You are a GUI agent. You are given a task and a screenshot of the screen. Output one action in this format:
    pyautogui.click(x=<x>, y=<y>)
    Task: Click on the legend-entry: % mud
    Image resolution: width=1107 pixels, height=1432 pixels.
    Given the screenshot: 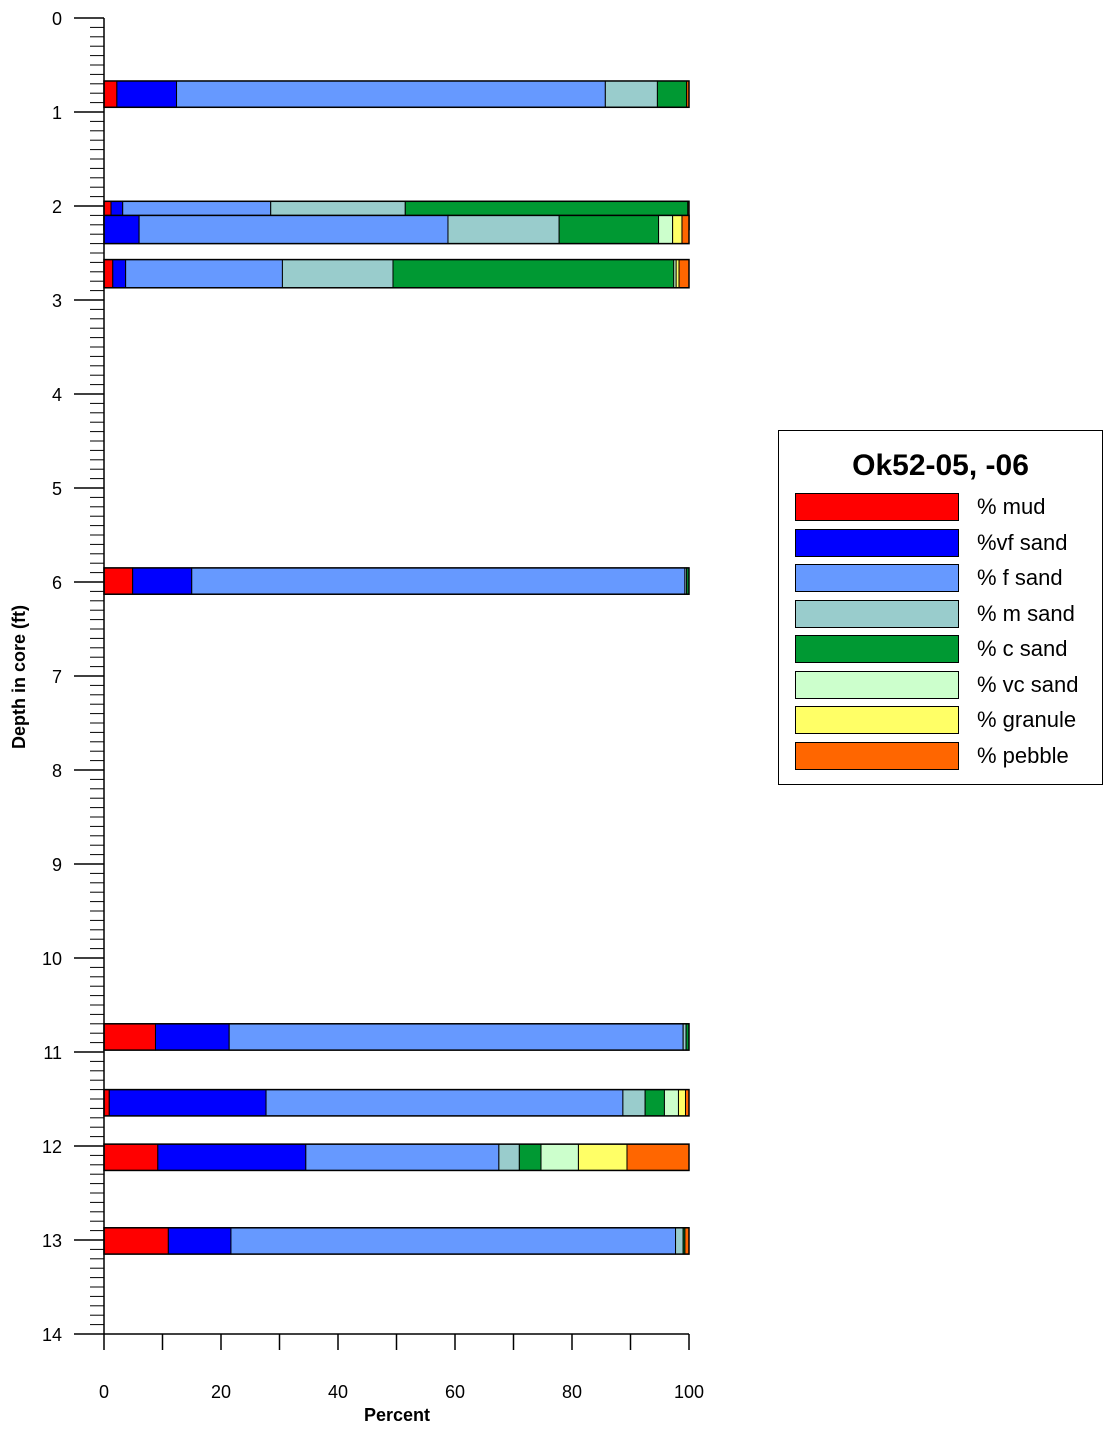 What is the action you would take?
    pyautogui.click(x=945, y=508)
    